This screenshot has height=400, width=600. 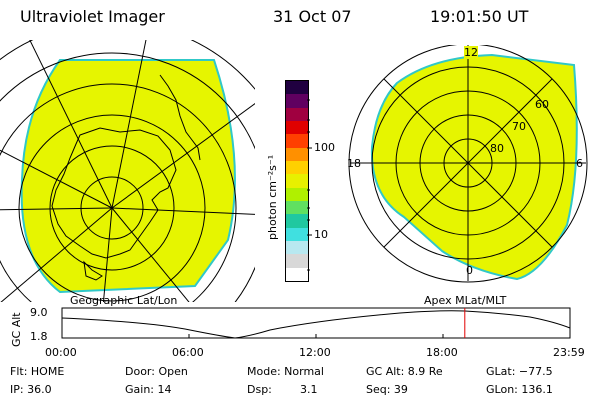 I want to click on mlt-label-12: 12, so click(x=471, y=52).